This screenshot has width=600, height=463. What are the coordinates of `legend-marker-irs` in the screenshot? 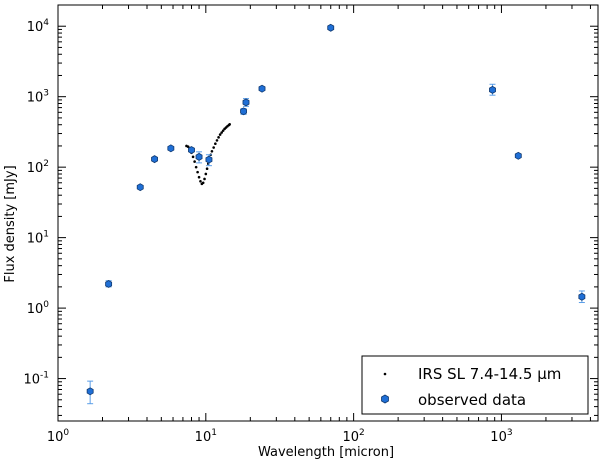 It's located at (385, 374).